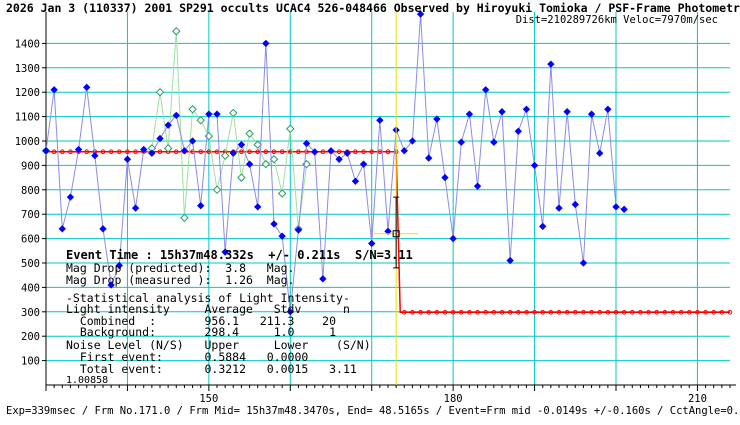  Describe the element at coordinates (30, 337) in the screenshot. I see `y-tick-label-200: 200` at that location.